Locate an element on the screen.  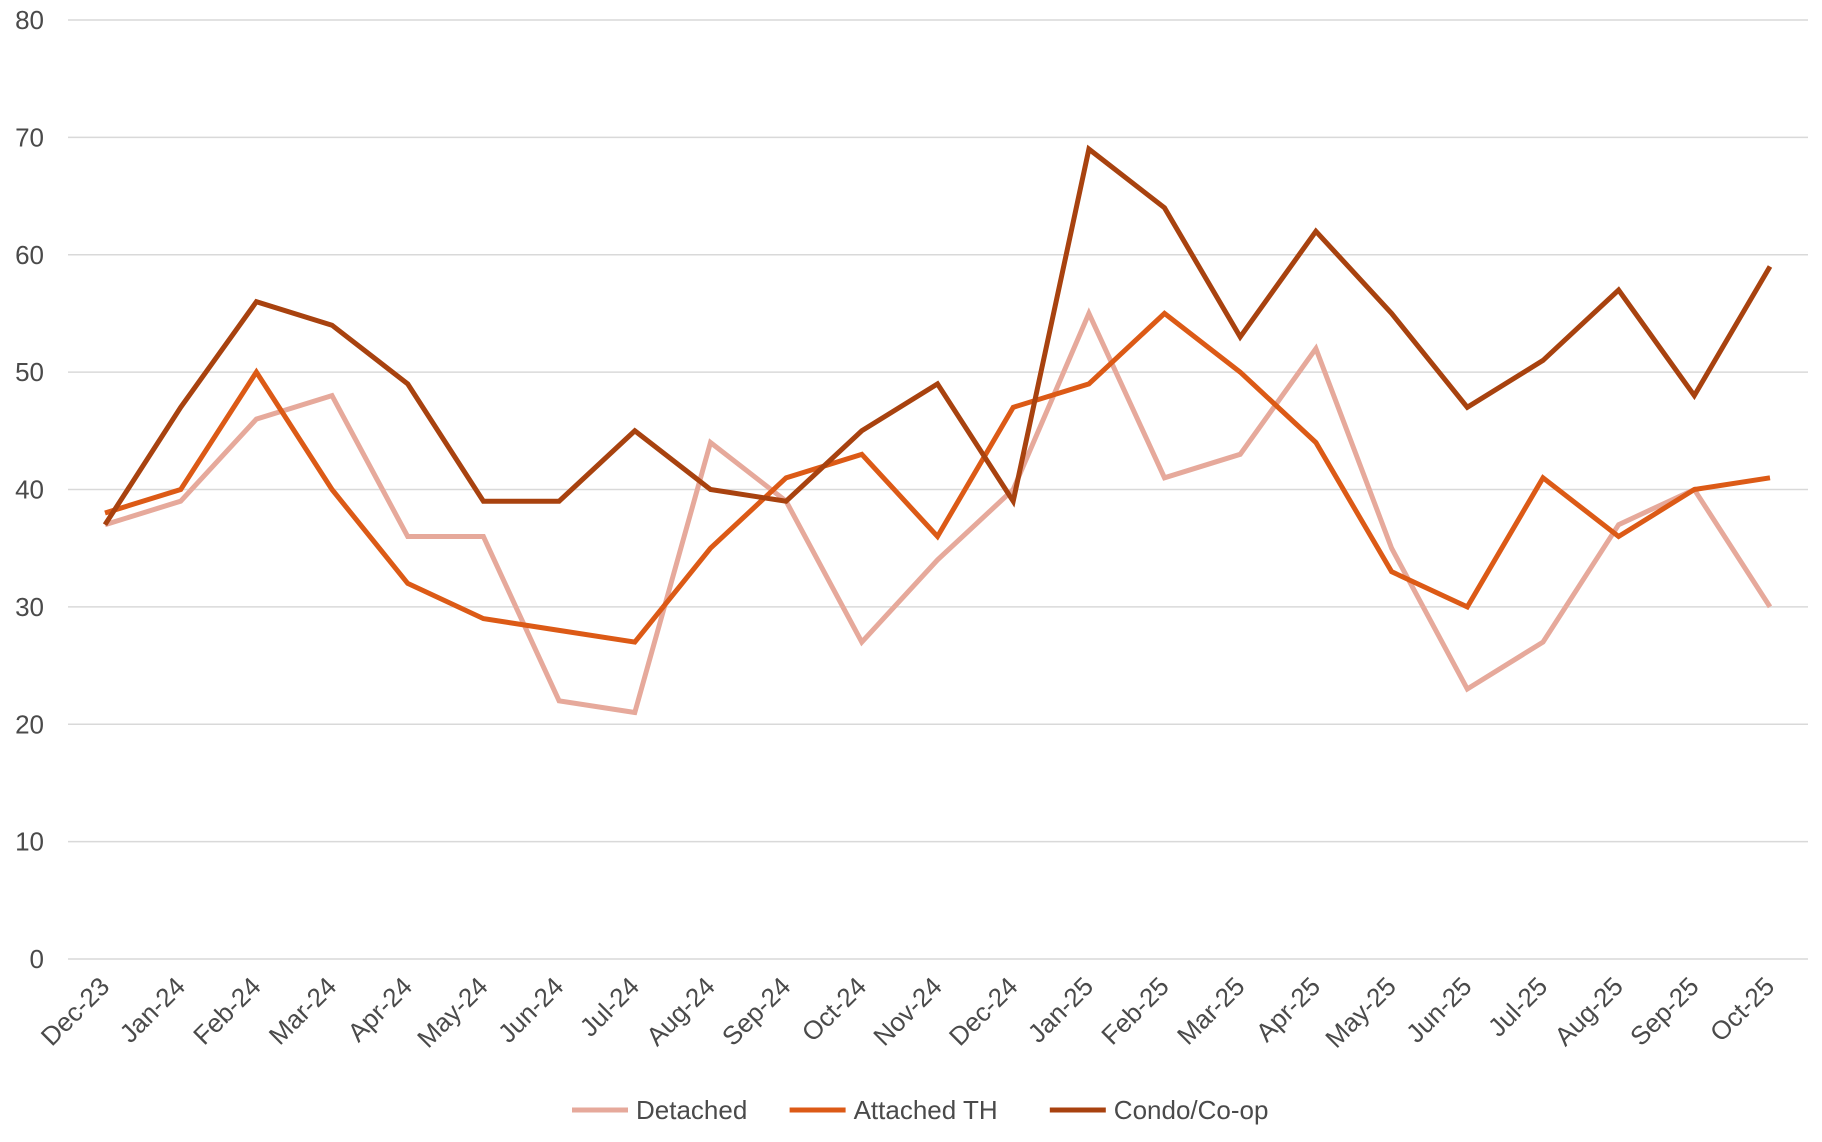
x-tick-label: Feb-24 is located at coordinates (226, 1010).